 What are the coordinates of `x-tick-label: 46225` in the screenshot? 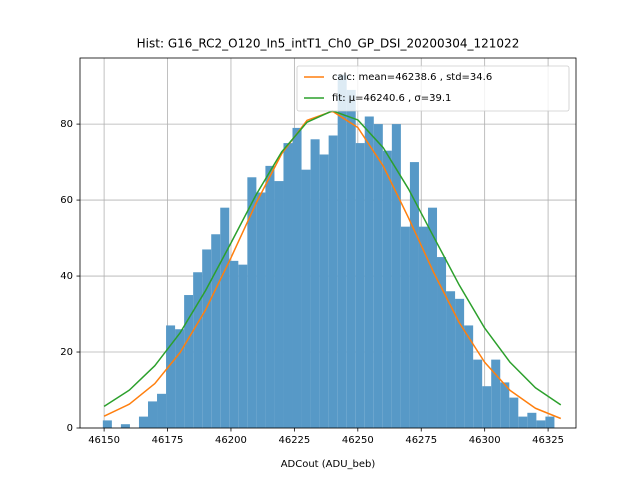 It's located at (294, 440).